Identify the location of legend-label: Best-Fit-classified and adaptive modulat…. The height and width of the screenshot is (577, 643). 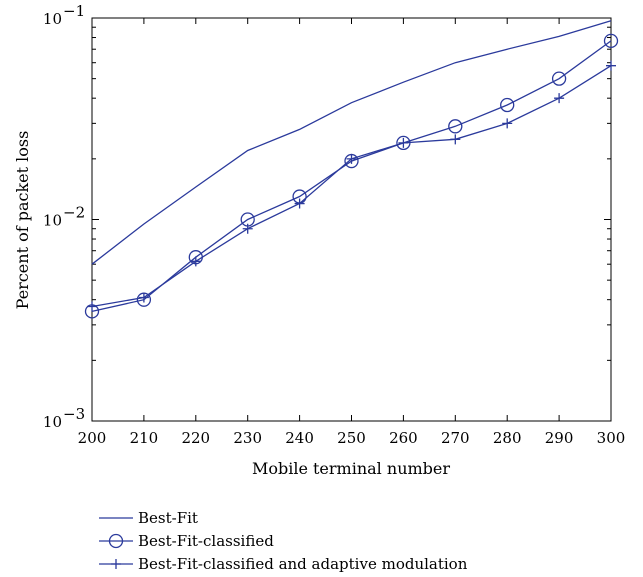
(303, 564).